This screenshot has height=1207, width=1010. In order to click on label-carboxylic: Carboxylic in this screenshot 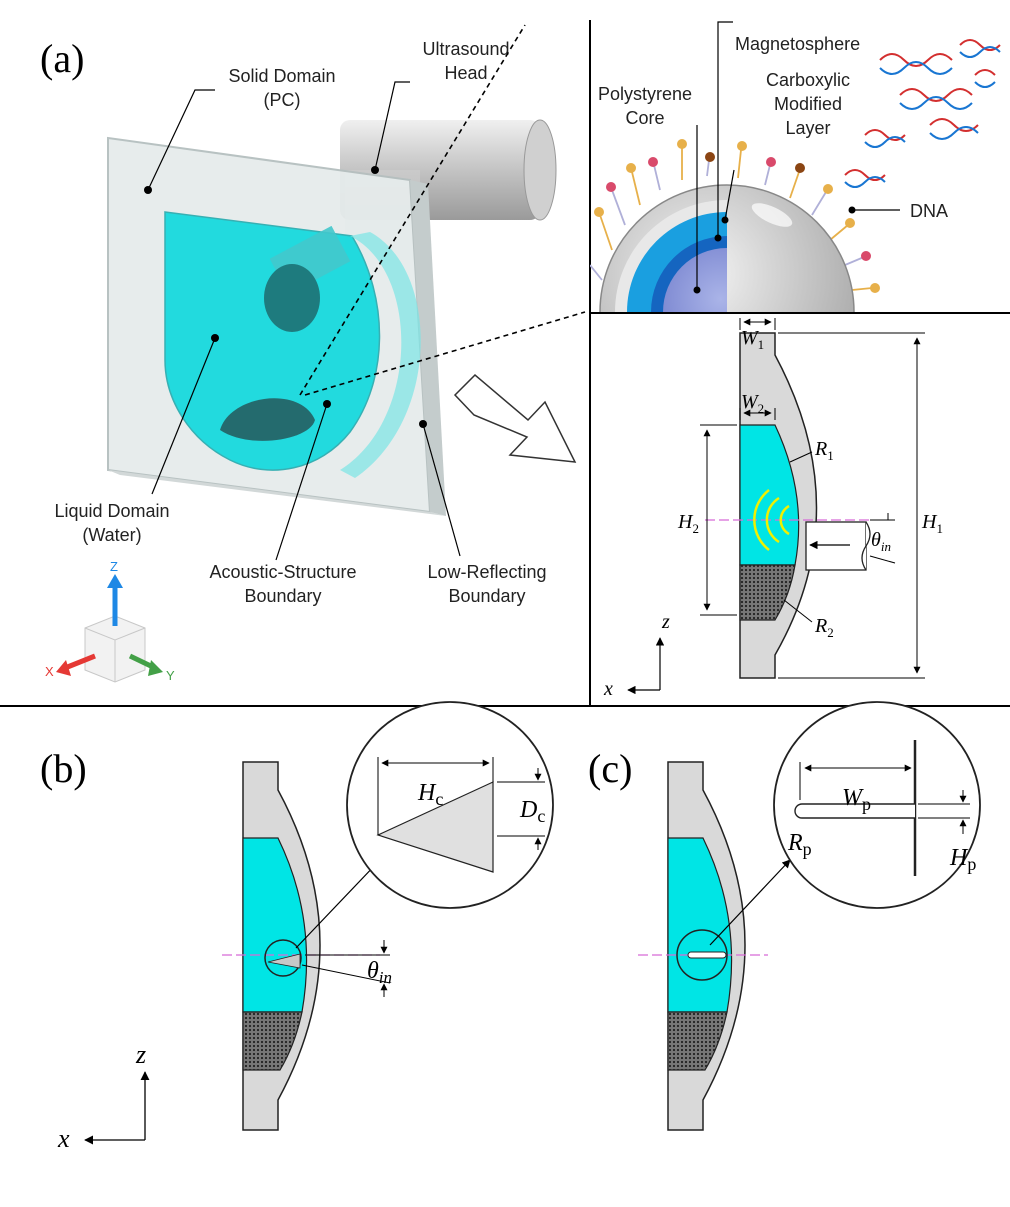, I will do `click(808, 80)`.